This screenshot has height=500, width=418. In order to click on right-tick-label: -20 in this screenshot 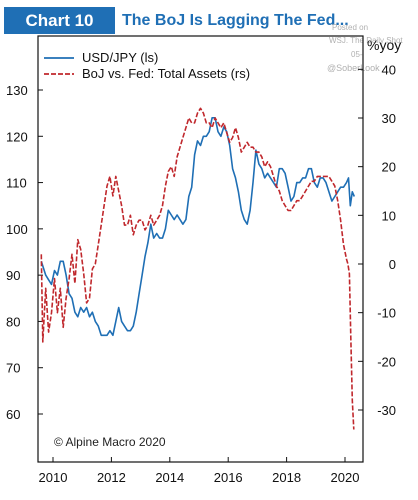, I will do `click(386, 361)`.